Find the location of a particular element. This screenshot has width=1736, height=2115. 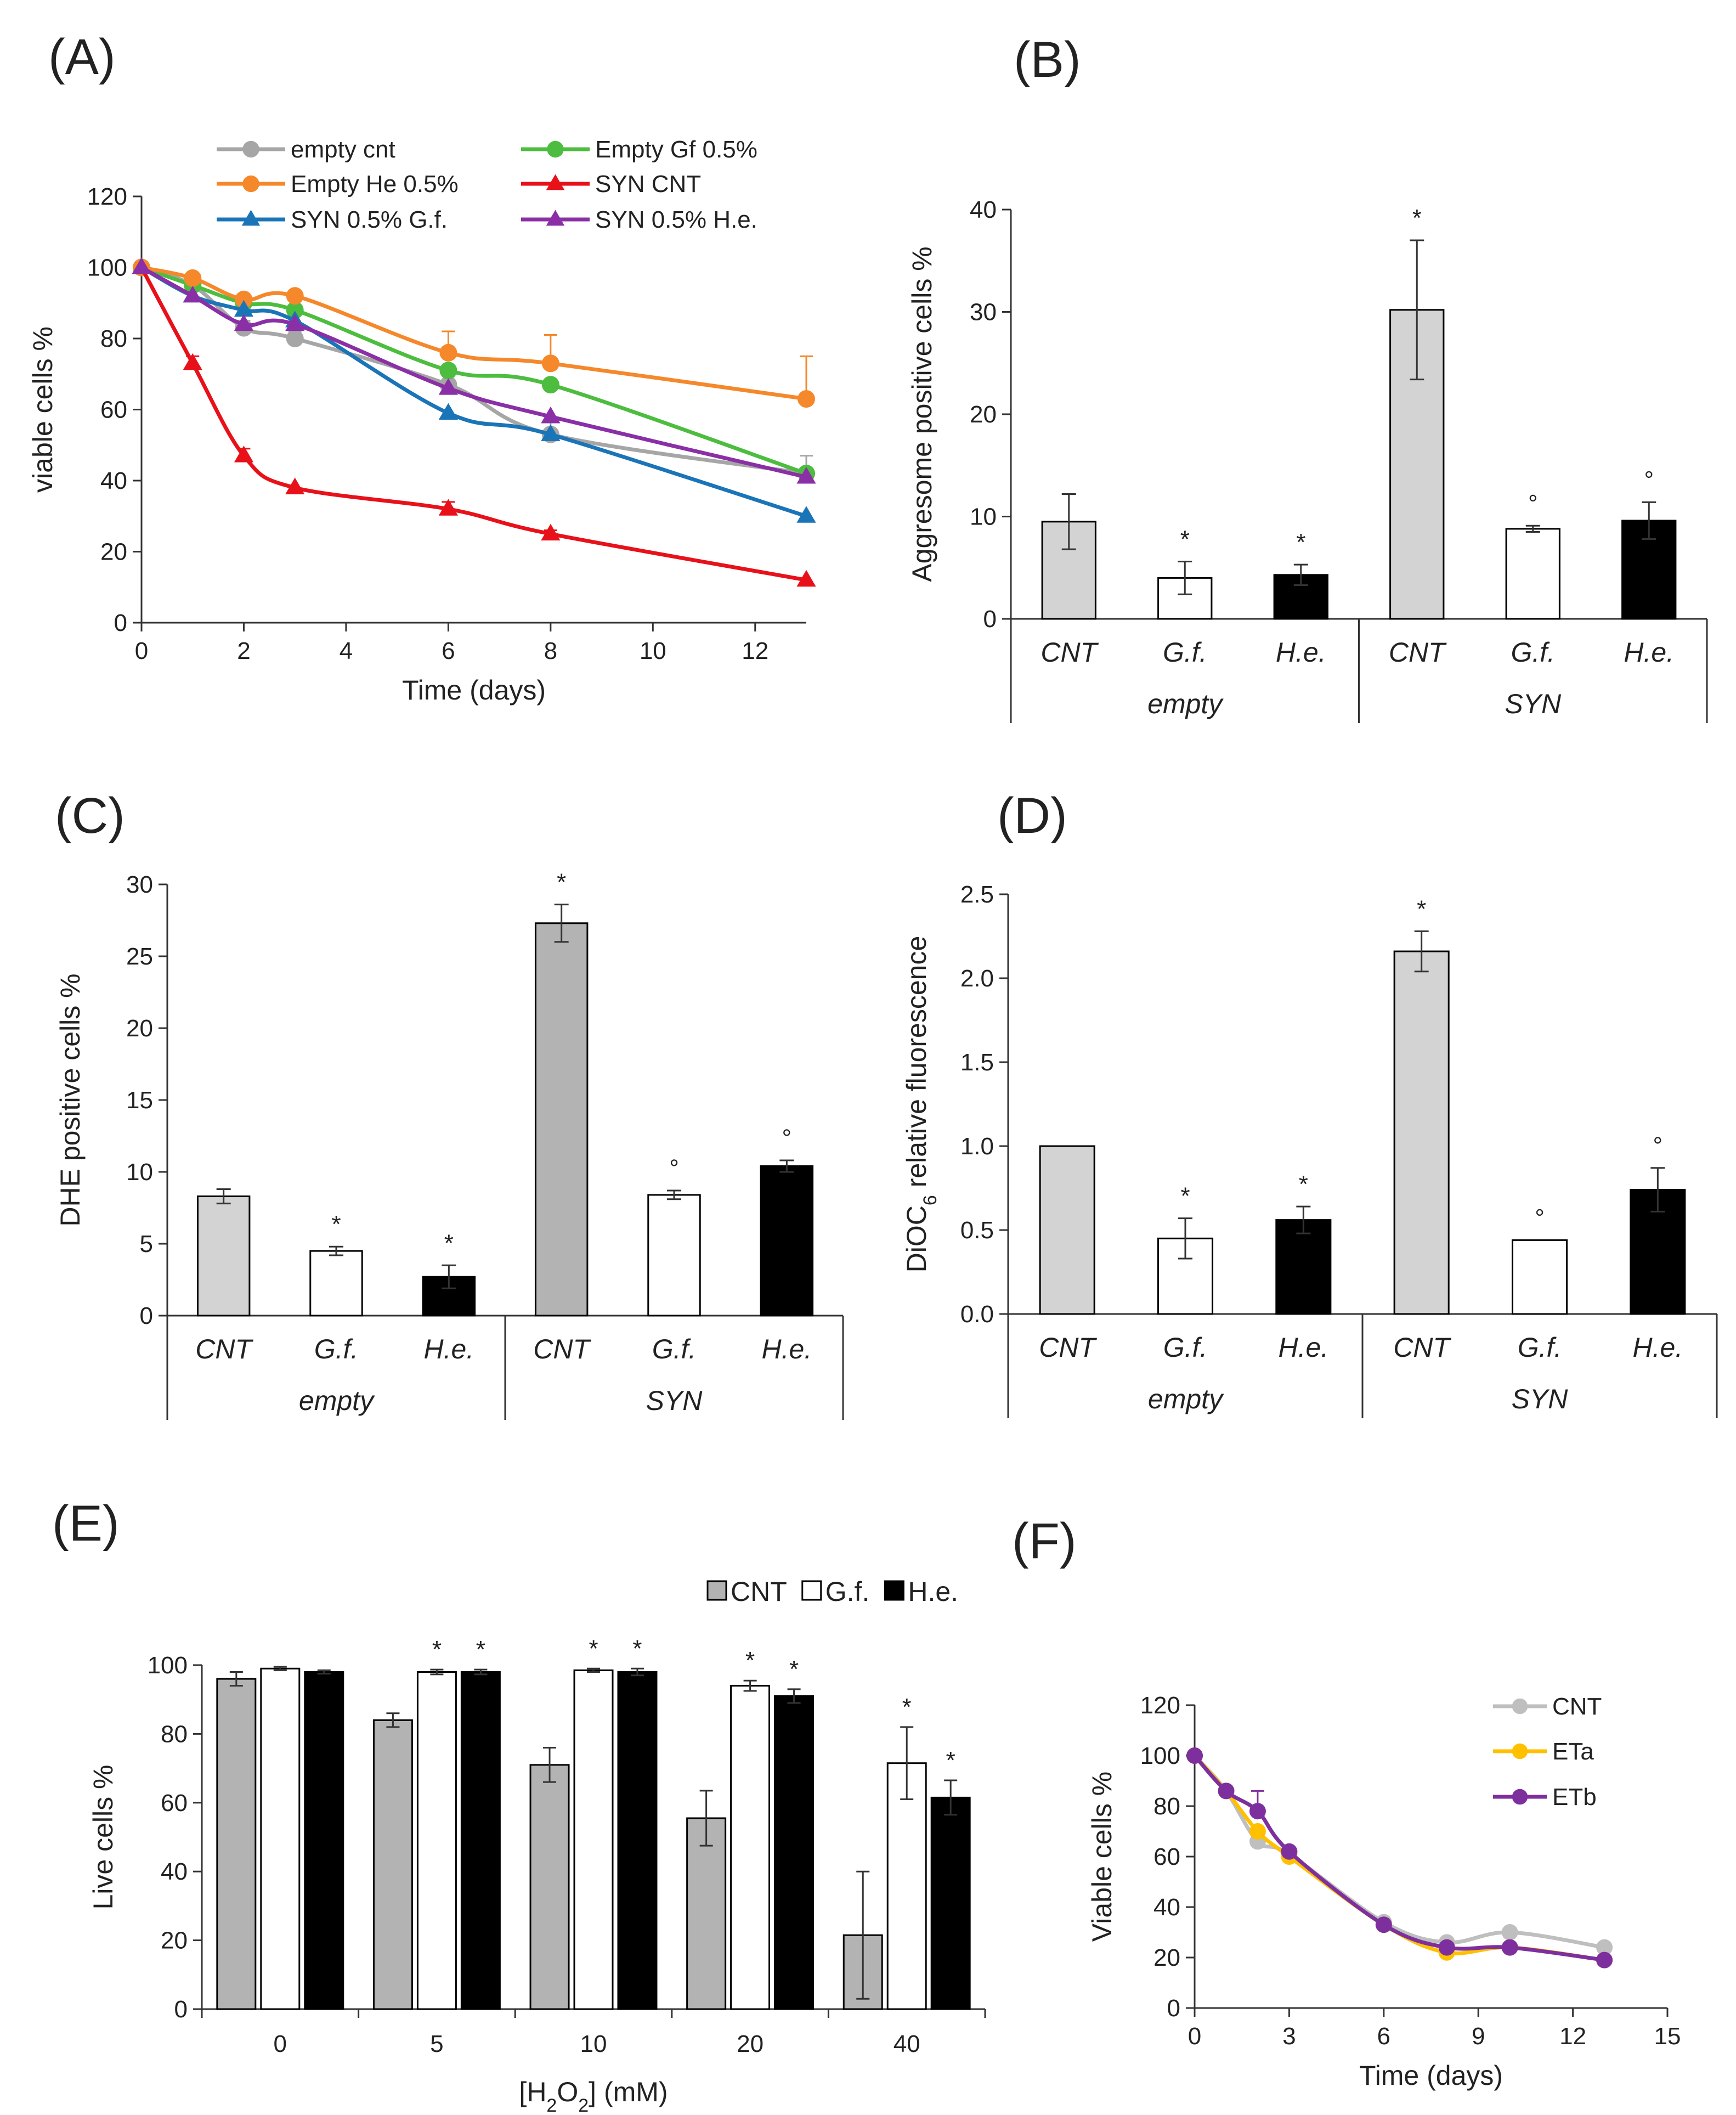

x-tick-label: 9 is located at coordinates (1478, 2037).